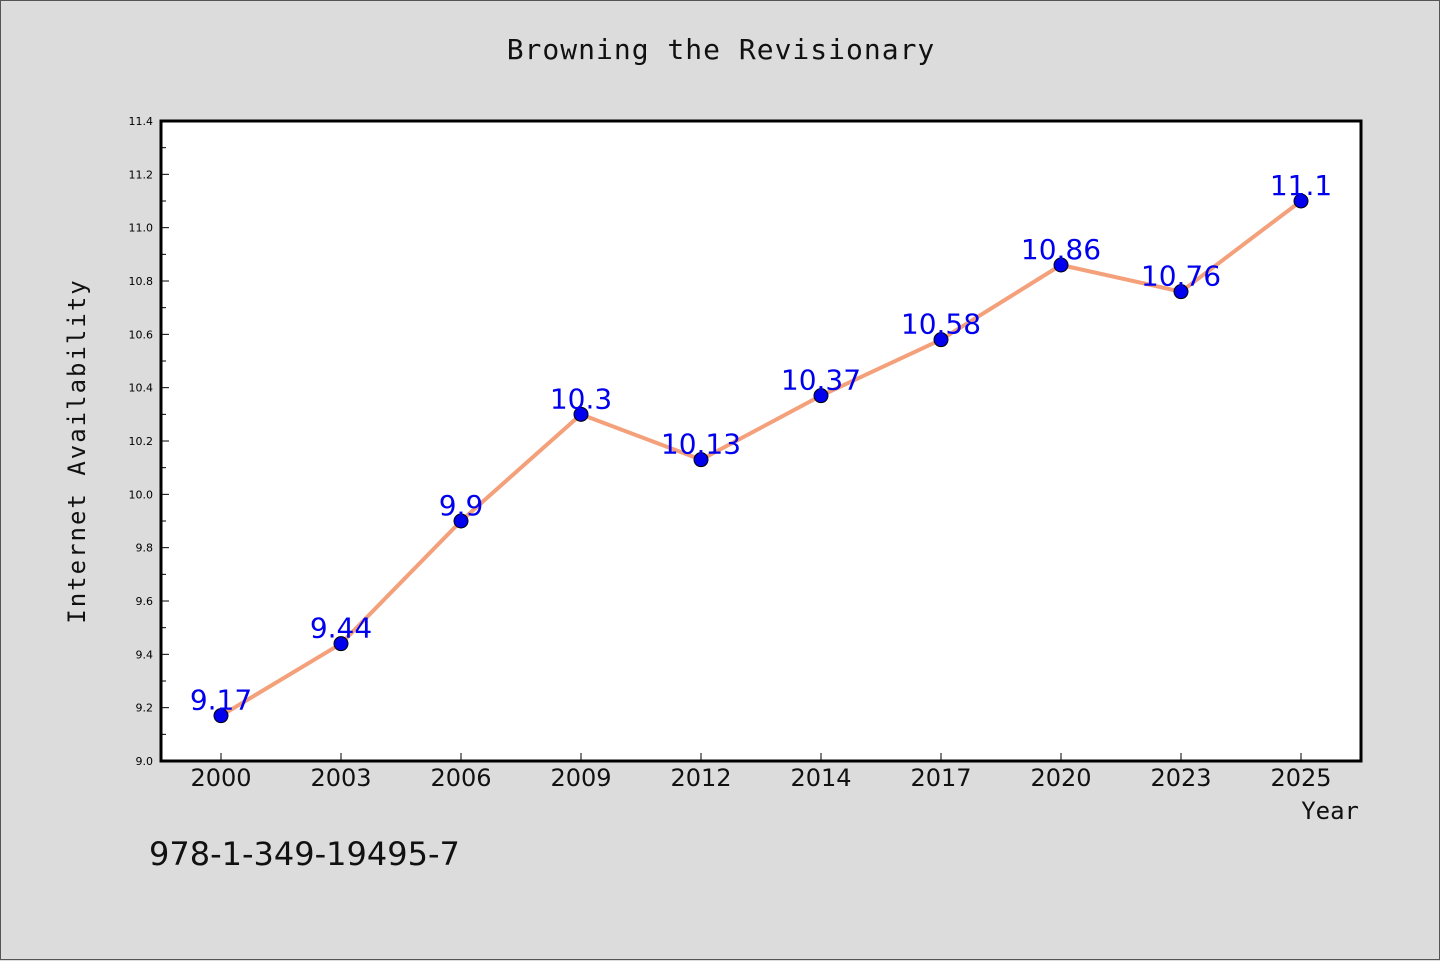 The image size is (1440, 961). I want to click on data-label: 10.3, so click(581, 398).